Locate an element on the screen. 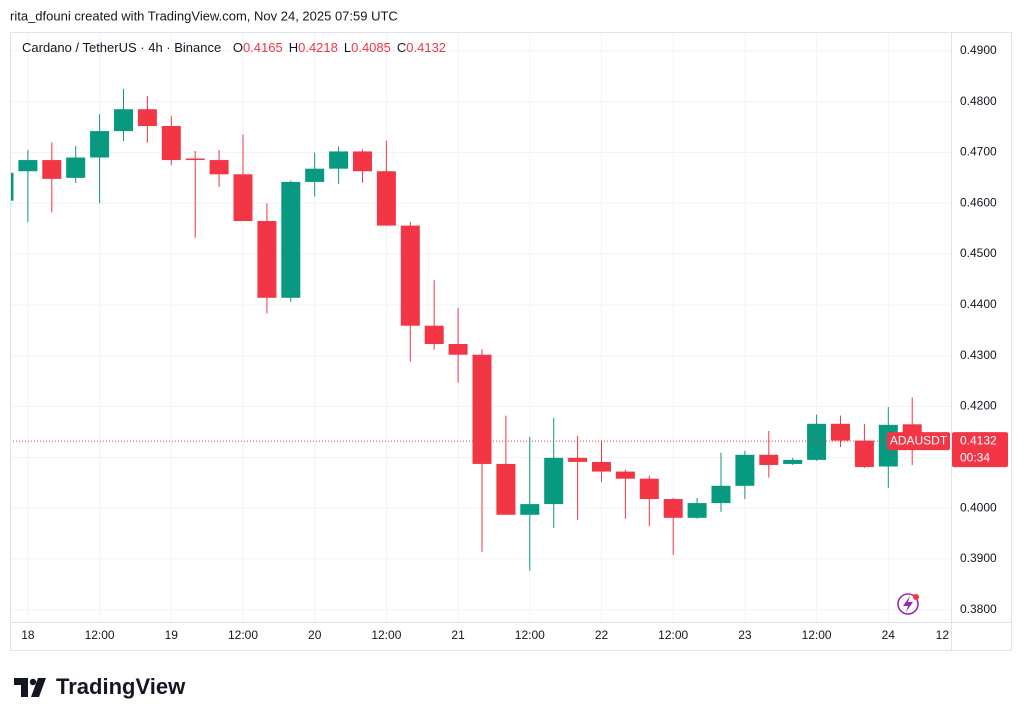  y-tick-label: 0.4000 is located at coordinates (978, 507).